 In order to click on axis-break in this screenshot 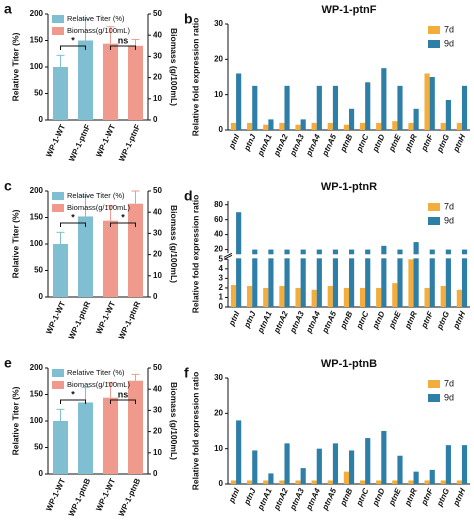, I will do `click(350, 256)`.